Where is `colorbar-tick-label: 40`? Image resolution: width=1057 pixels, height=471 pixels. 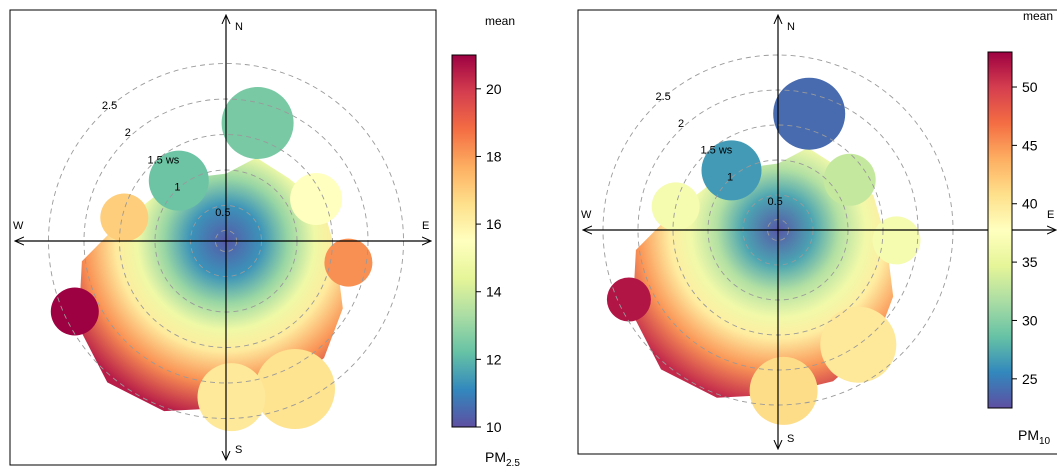
colorbar-tick-label: 40 is located at coordinates (1030, 204).